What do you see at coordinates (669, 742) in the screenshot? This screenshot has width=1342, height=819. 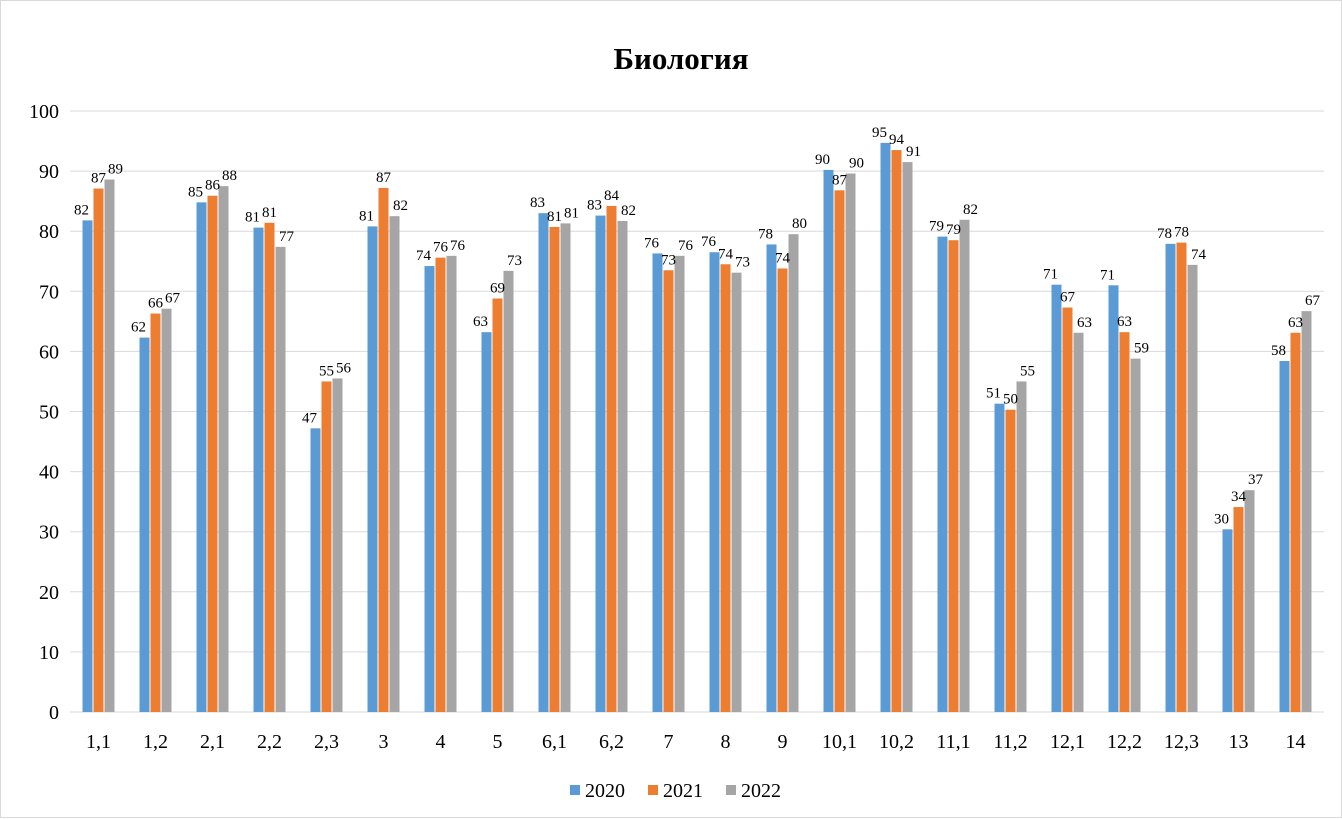 I see `x-tick-label: 7` at bounding box center [669, 742].